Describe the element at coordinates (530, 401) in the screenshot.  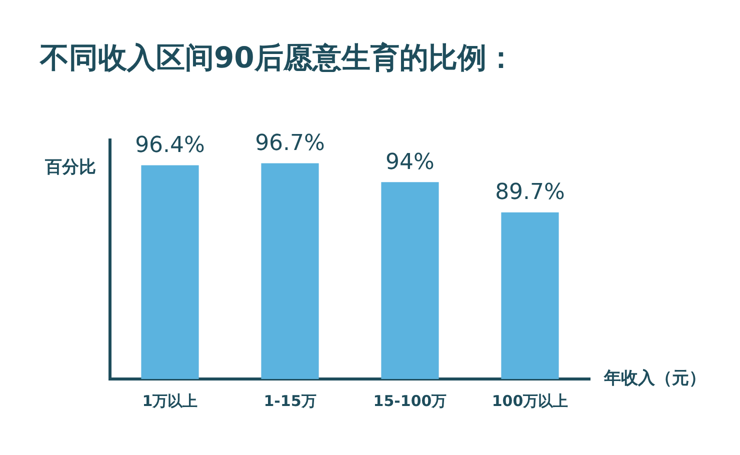
I see `x-tick-label: 100万以上` at that location.